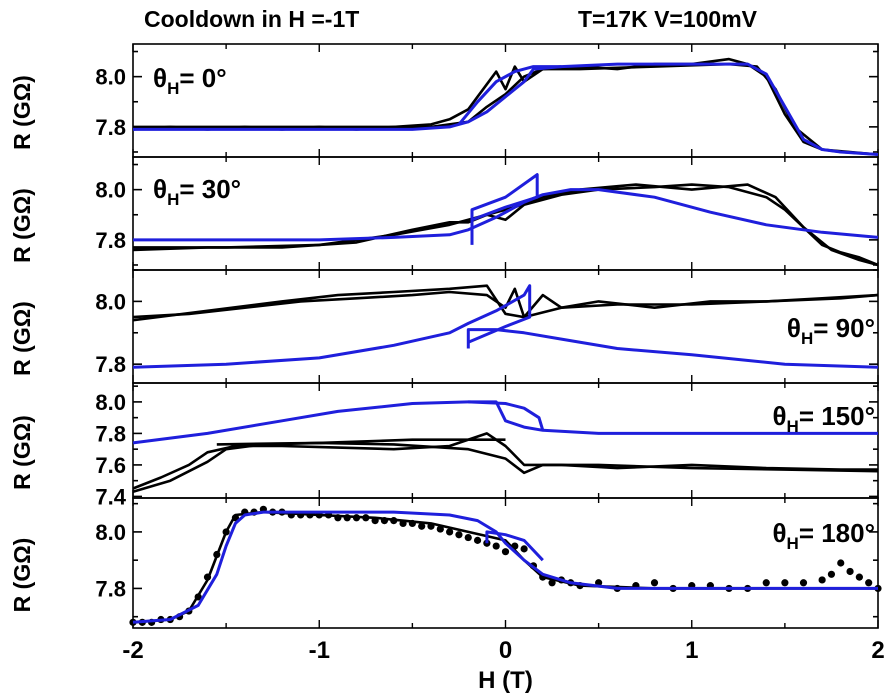 This screenshot has height=698, width=885. What do you see at coordinates (319, 650) in the screenshot?
I see `x-tick-label: -1` at bounding box center [319, 650].